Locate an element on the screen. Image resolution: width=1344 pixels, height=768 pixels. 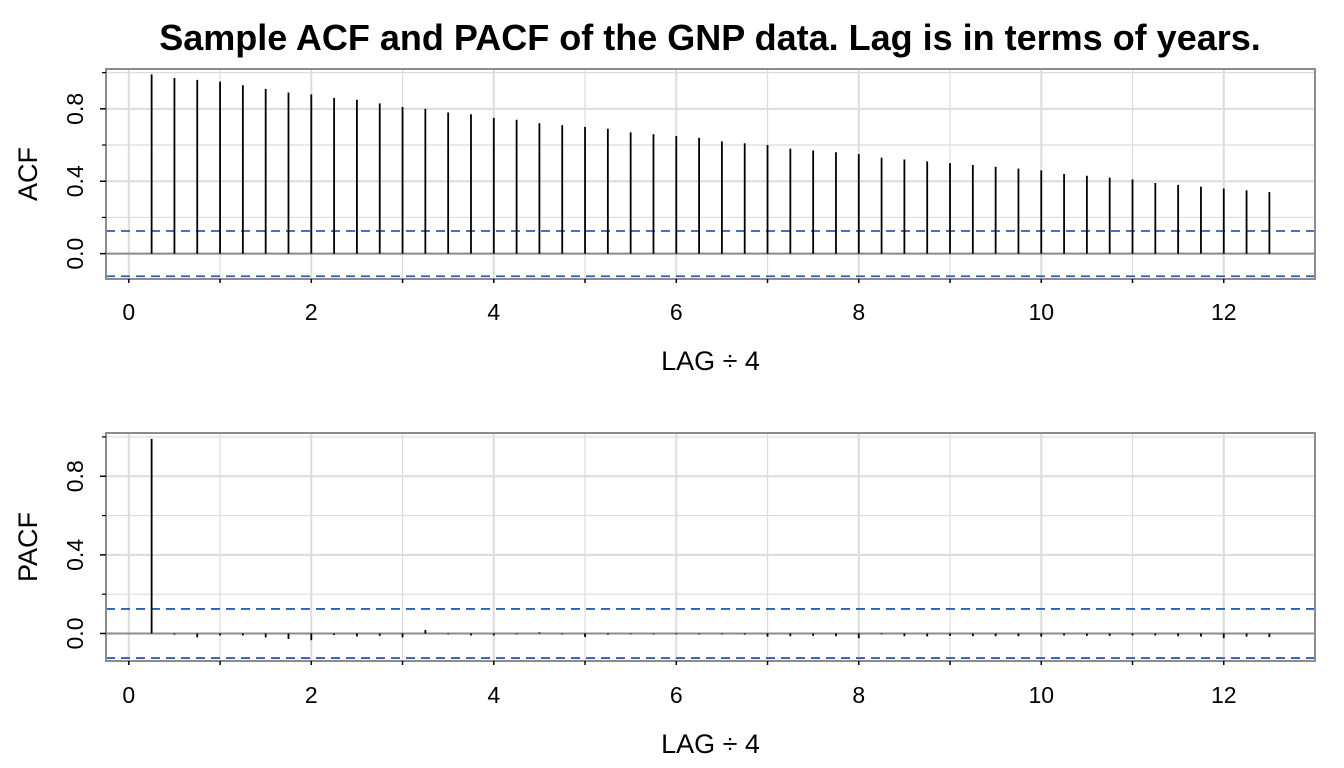
pacf-y-tick-label: 0.0 is located at coordinates (75, 633).